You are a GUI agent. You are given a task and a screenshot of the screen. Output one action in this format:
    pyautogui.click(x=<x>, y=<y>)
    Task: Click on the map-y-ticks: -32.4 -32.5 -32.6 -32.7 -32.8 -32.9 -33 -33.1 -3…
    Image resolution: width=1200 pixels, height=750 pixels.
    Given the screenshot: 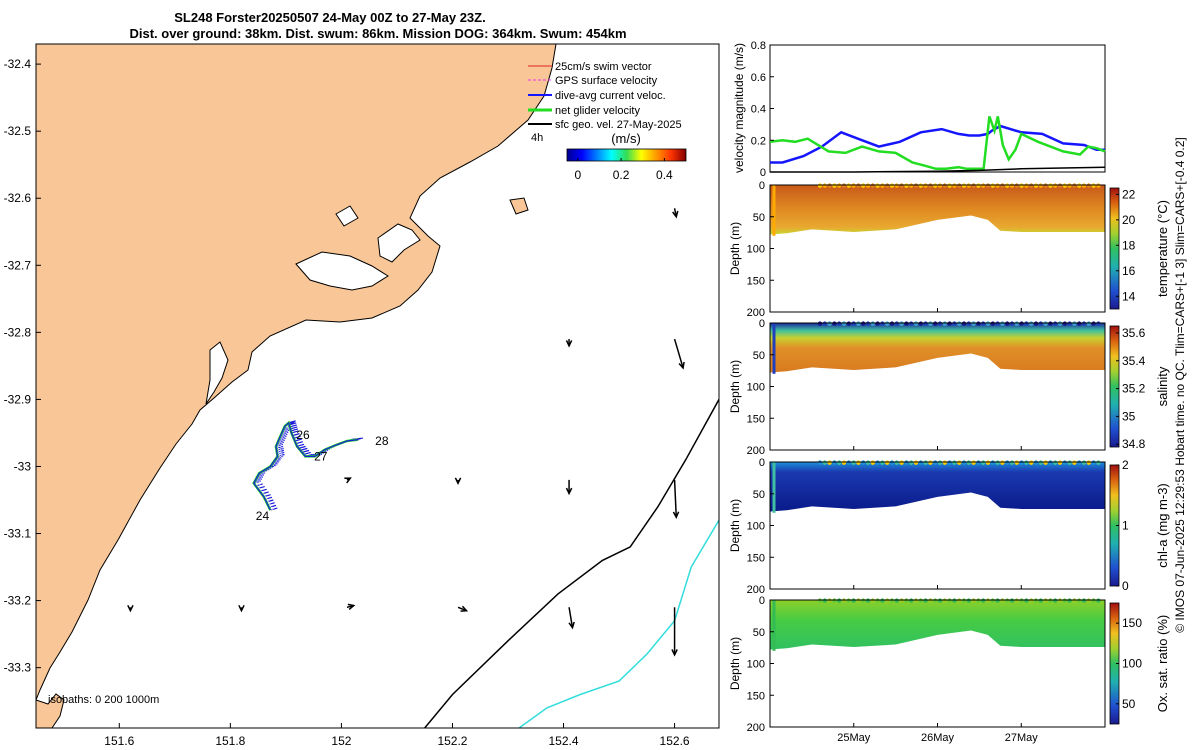 What is the action you would take?
    pyautogui.click(x=22, y=366)
    